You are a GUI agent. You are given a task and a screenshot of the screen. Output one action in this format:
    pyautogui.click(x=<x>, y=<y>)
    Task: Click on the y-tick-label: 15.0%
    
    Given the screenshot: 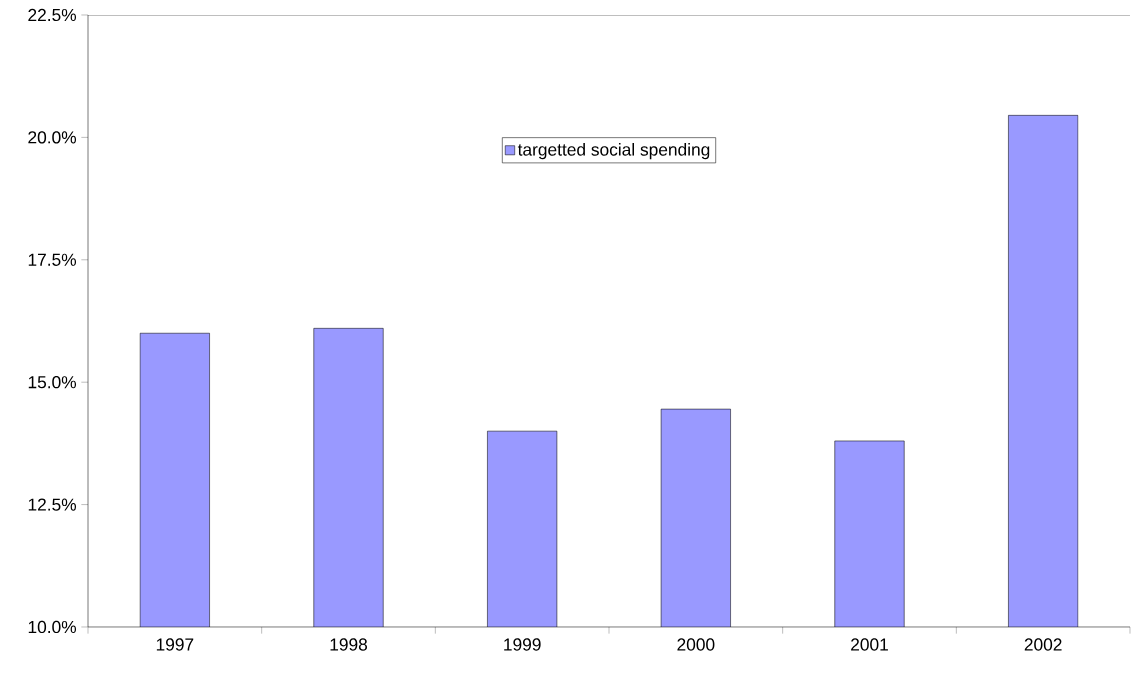 What is the action you would take?
    pyautogui.click(x=52, y=382)
    